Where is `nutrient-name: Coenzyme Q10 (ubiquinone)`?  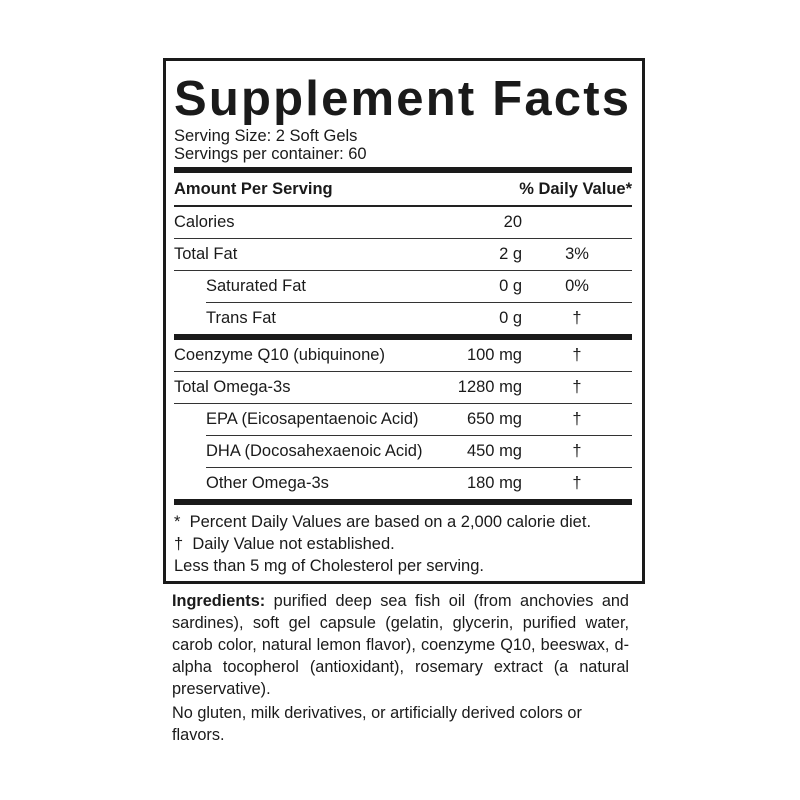
nutrient-name: Coenzyme Q10 (ubiquinone) is located at coordinates (279, 355).